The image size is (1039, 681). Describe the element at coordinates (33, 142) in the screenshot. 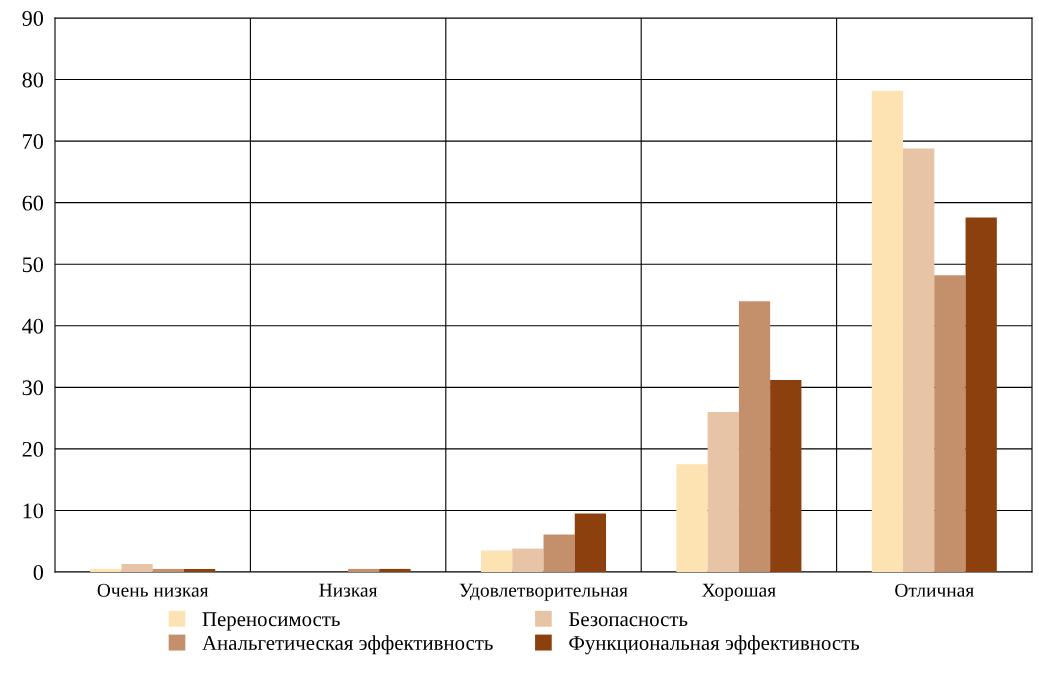

I see `y-tick-label: 70` at that location.